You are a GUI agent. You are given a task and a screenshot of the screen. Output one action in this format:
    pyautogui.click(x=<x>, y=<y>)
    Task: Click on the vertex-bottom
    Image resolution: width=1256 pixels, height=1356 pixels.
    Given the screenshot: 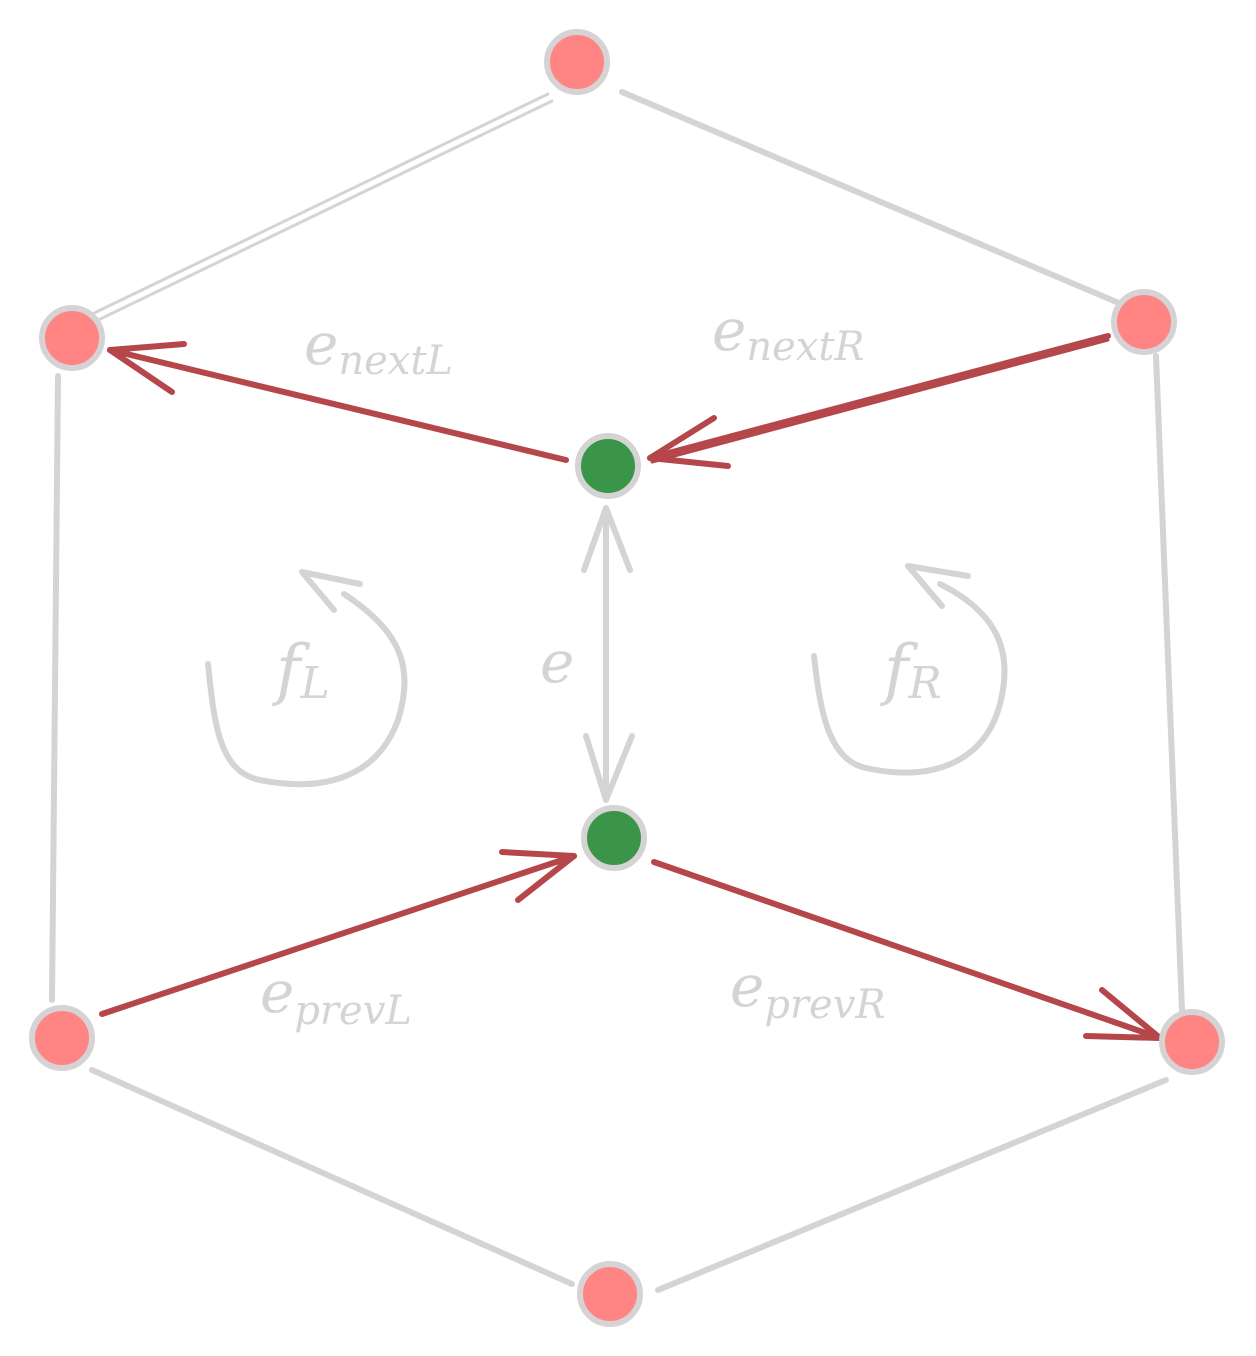 What is the action you would take?
    pyautogui.click(x=610, y=1294)
    